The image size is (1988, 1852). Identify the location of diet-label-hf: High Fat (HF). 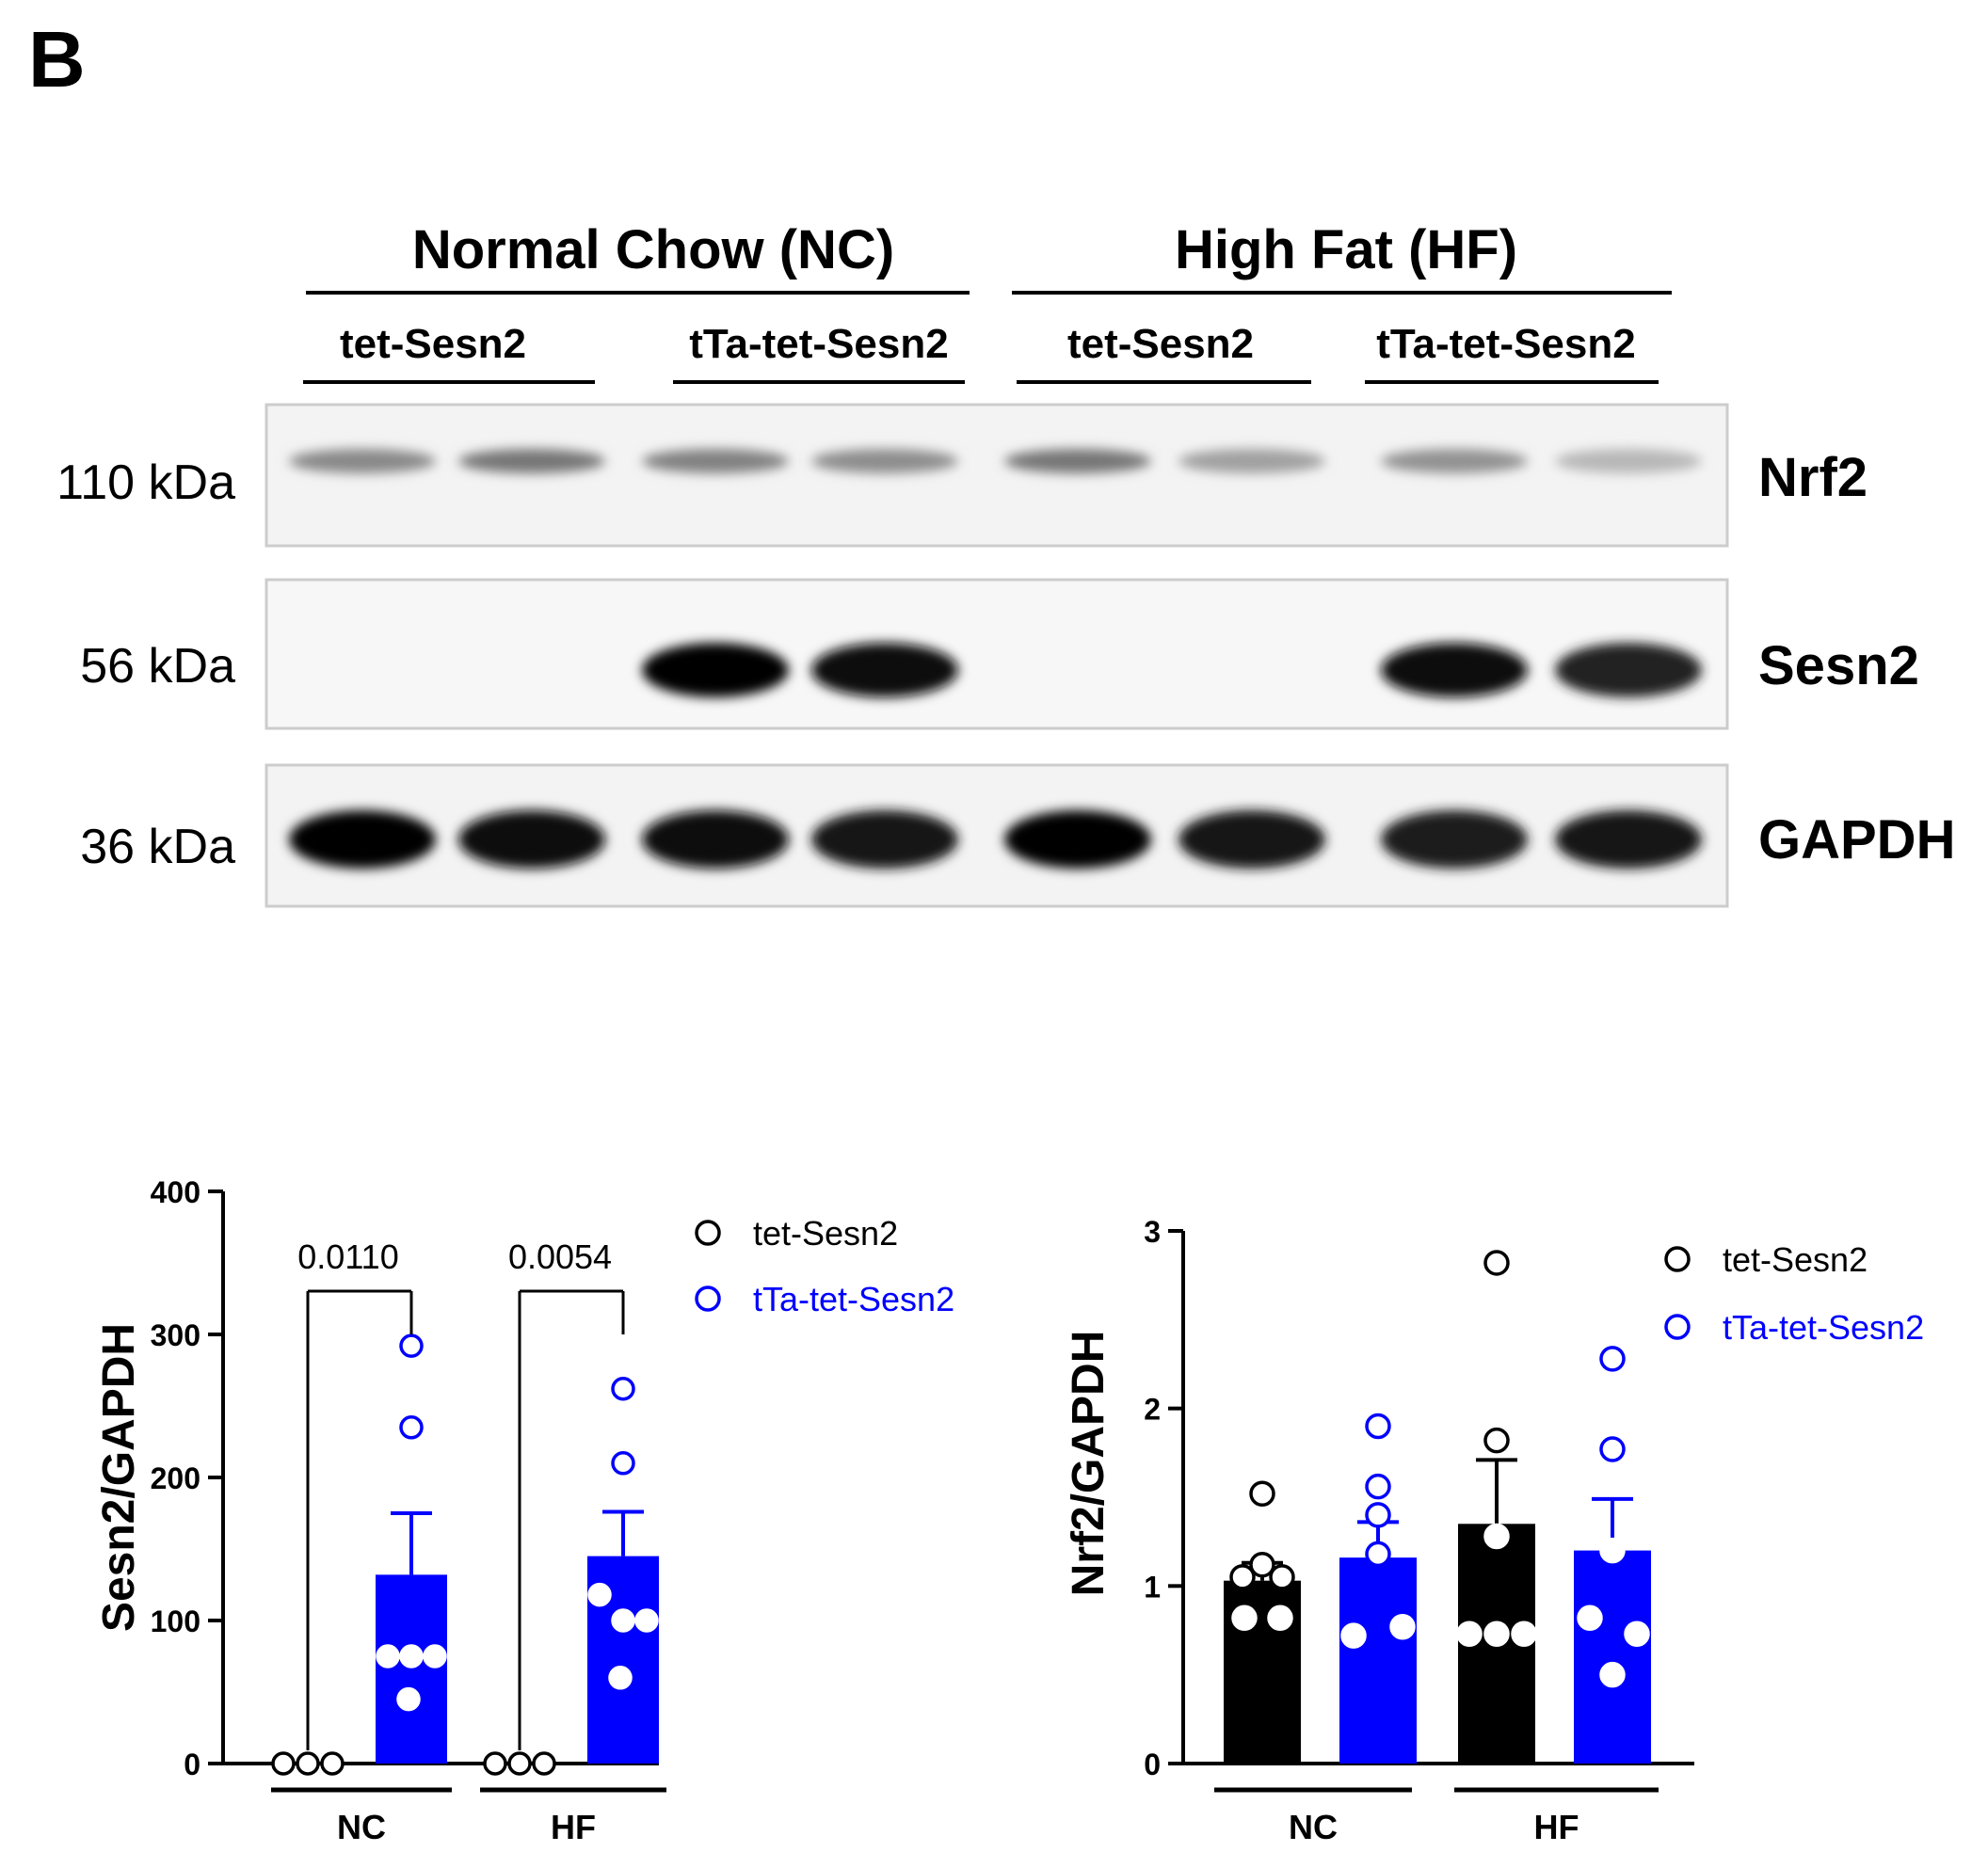
(1346, 250).